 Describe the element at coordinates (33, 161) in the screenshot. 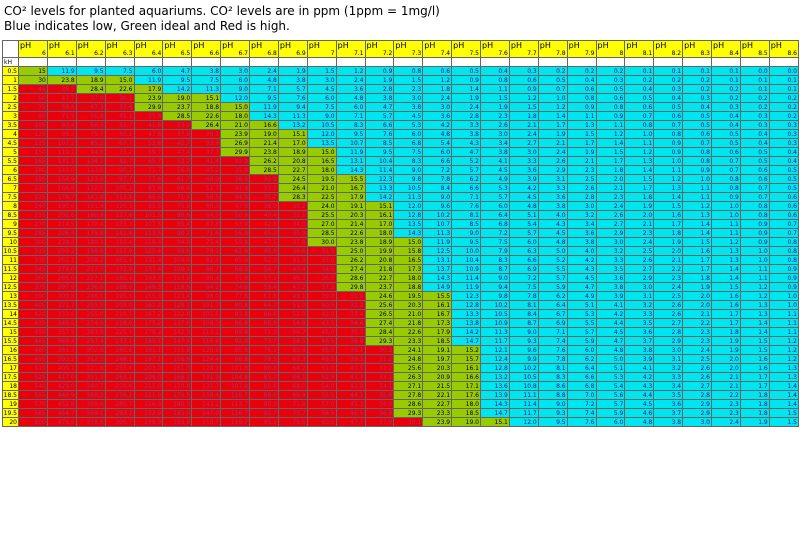

I see `co2-cell: 165` at that location.